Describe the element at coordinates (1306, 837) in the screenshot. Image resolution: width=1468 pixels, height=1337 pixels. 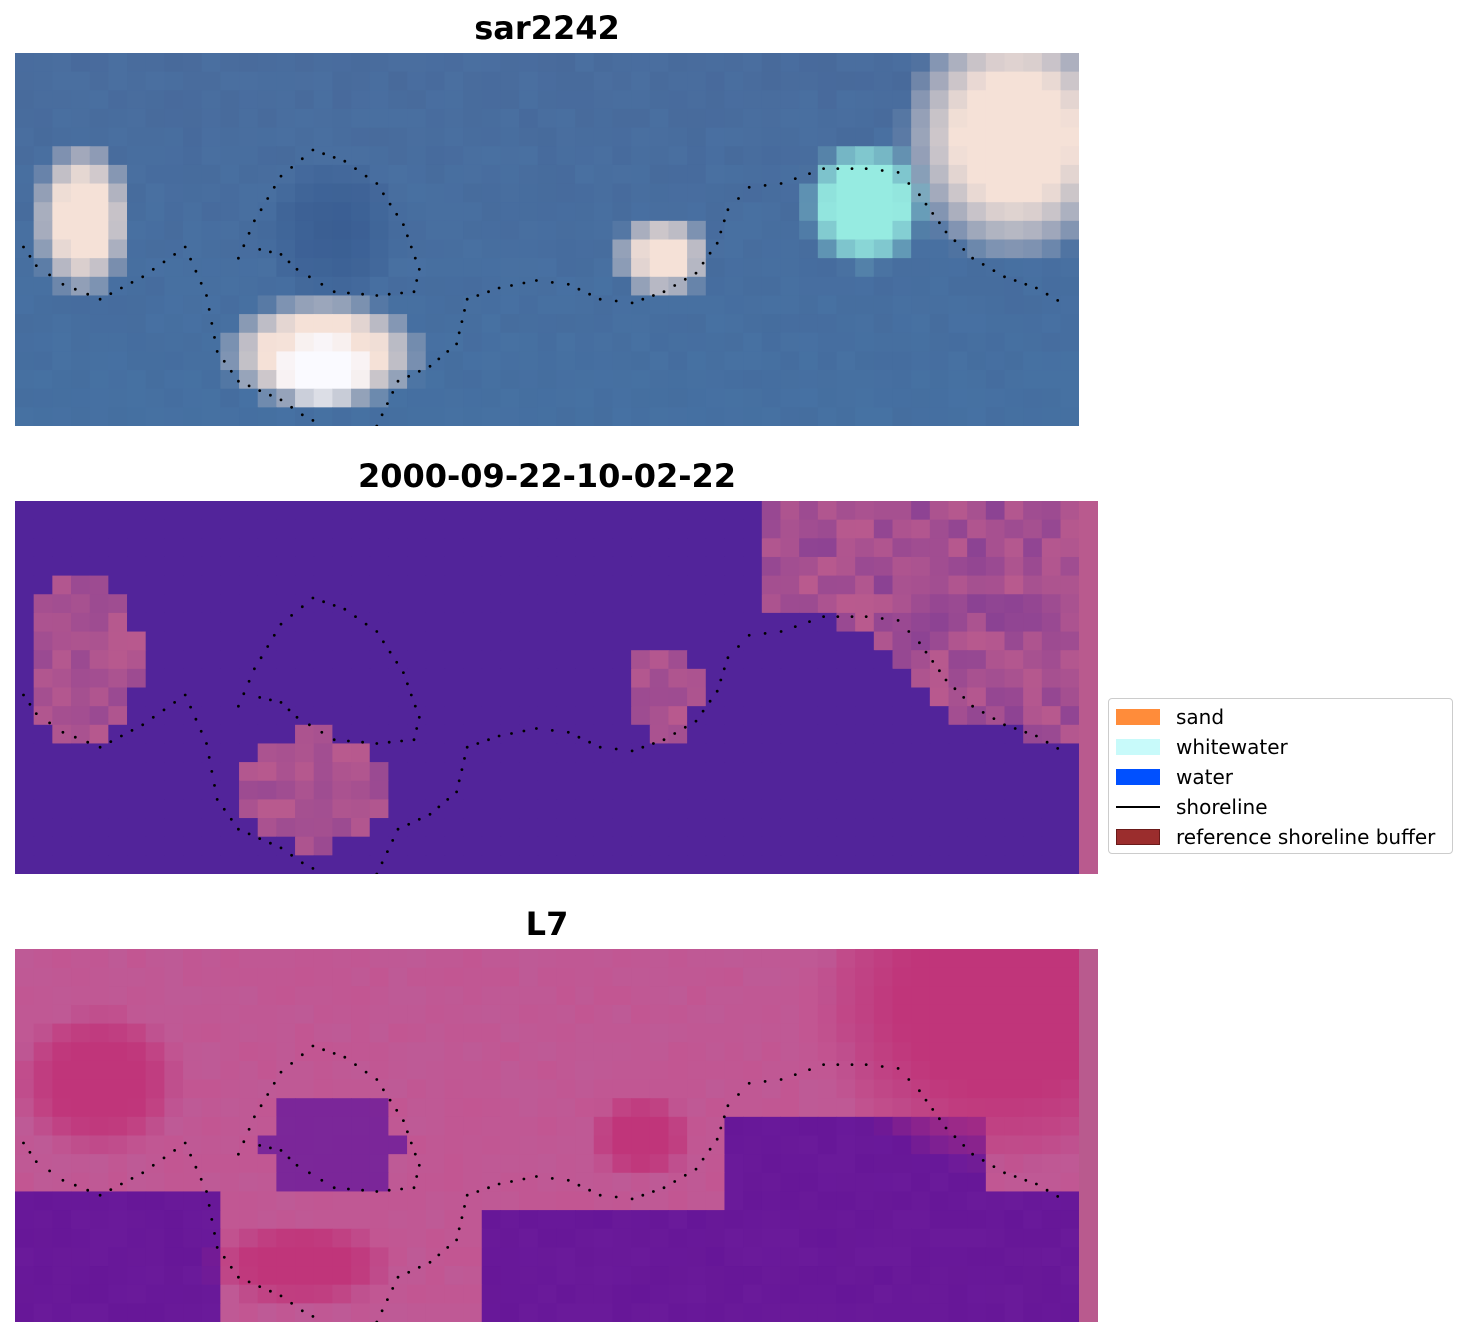
I see `legend-label-reference-buffer: reference shoreline buffer` at that location.